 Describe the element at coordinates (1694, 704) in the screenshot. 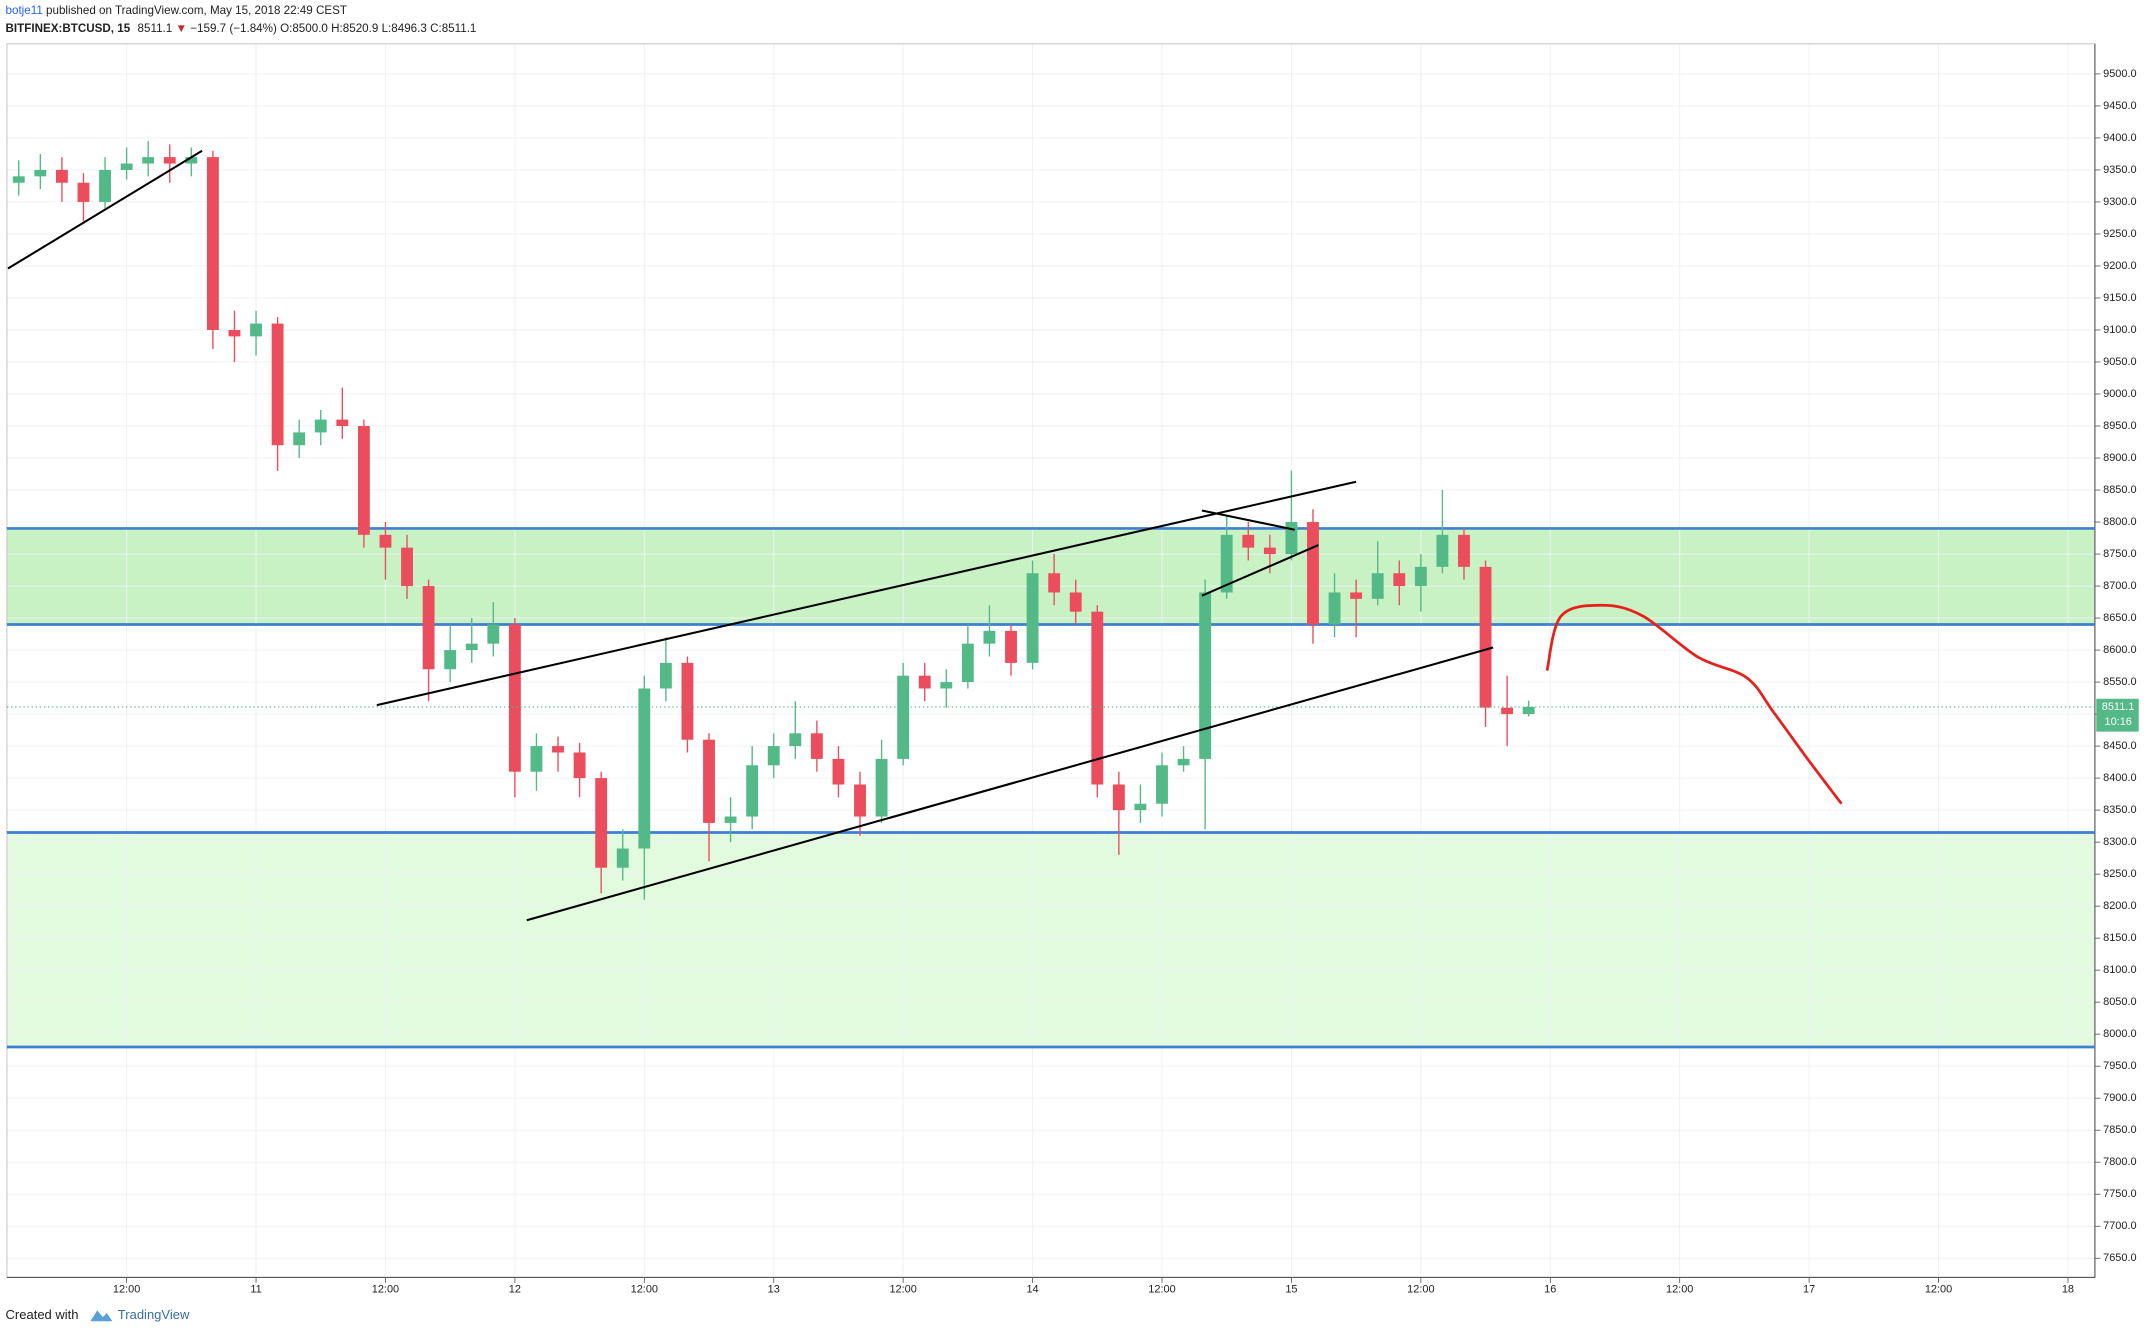

I see `projection-curve` at that location.